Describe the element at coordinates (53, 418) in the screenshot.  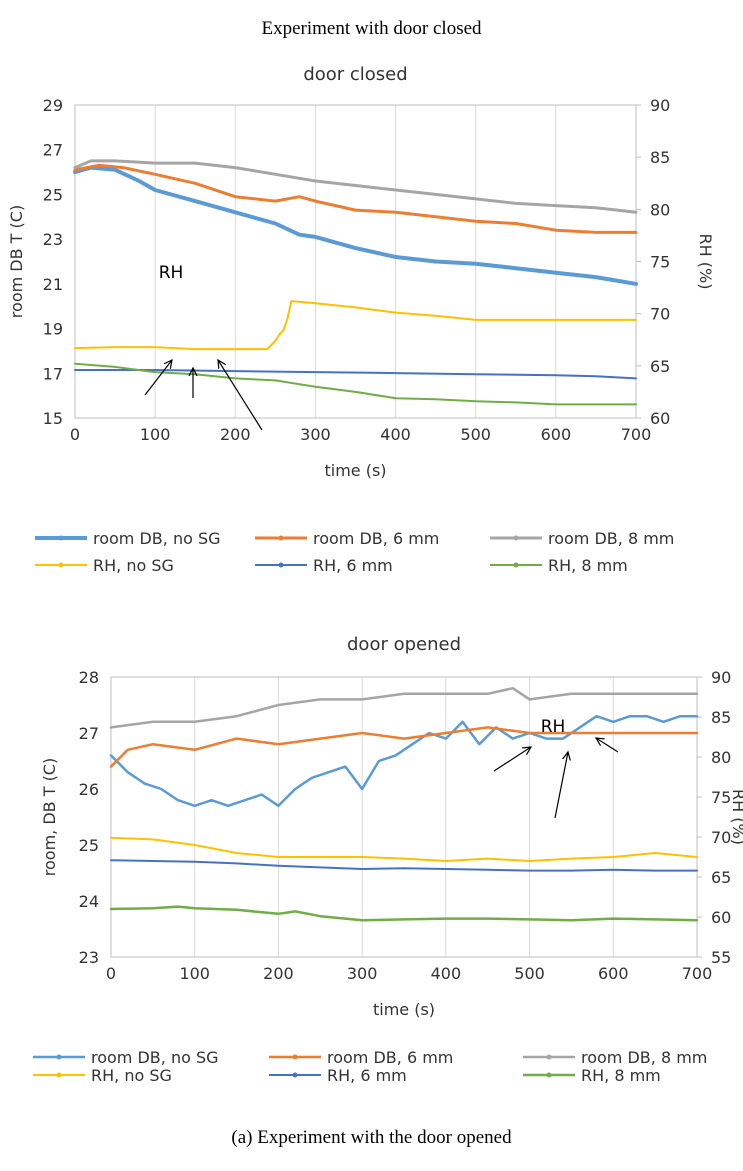
I see `y-tick-label: 15` at that location.